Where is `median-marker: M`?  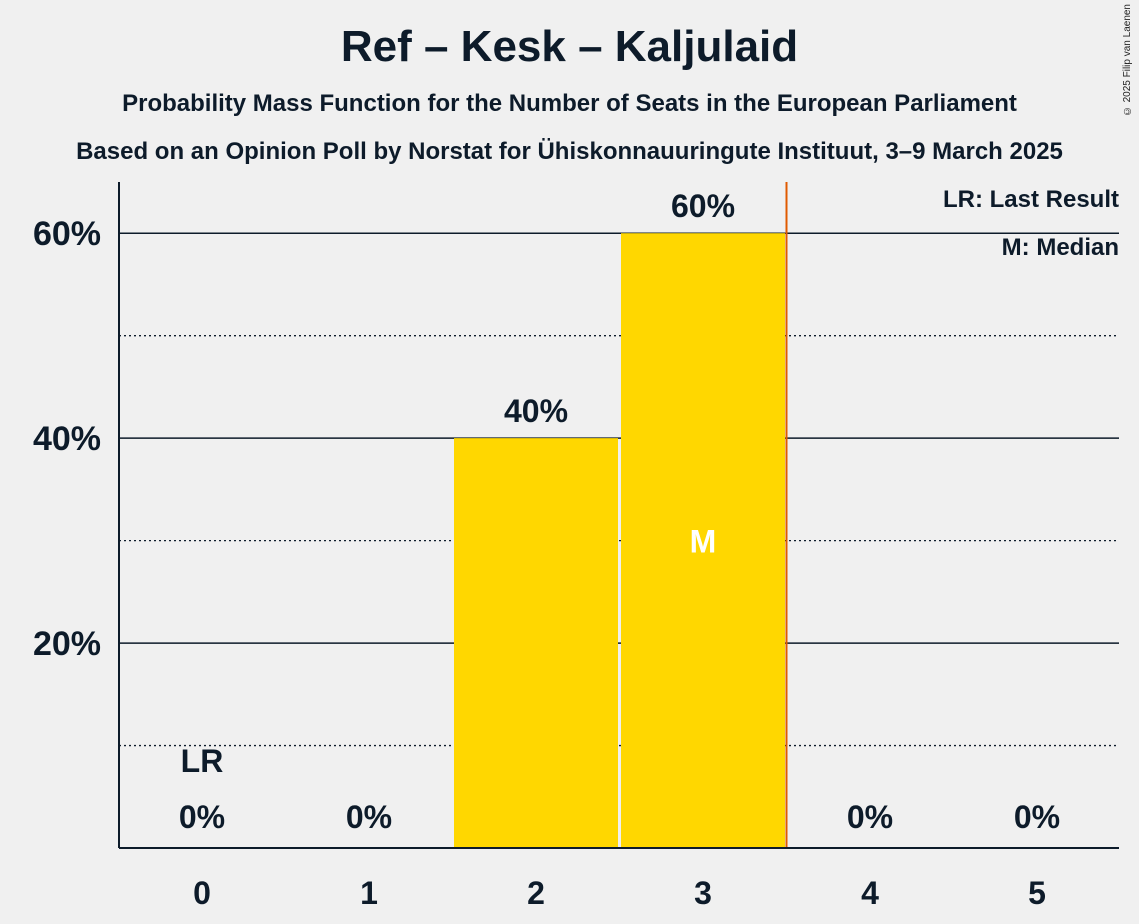 median-marker: M is located at coordinates (703, 542).